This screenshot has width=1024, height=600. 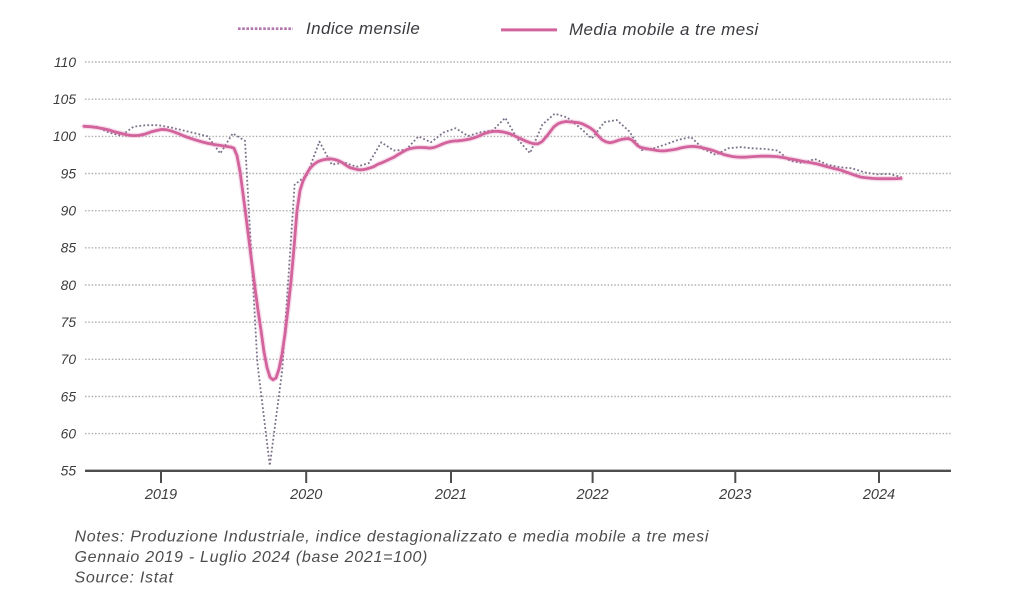 I want to click on svg-text: 2021, so click(x=450, y=495).